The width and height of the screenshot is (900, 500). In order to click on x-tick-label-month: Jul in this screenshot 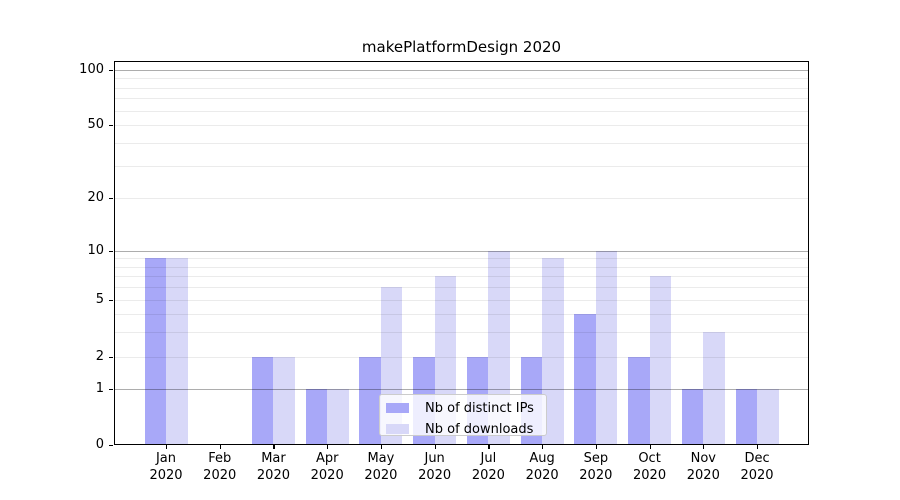, I will do `click(488, 458)`.